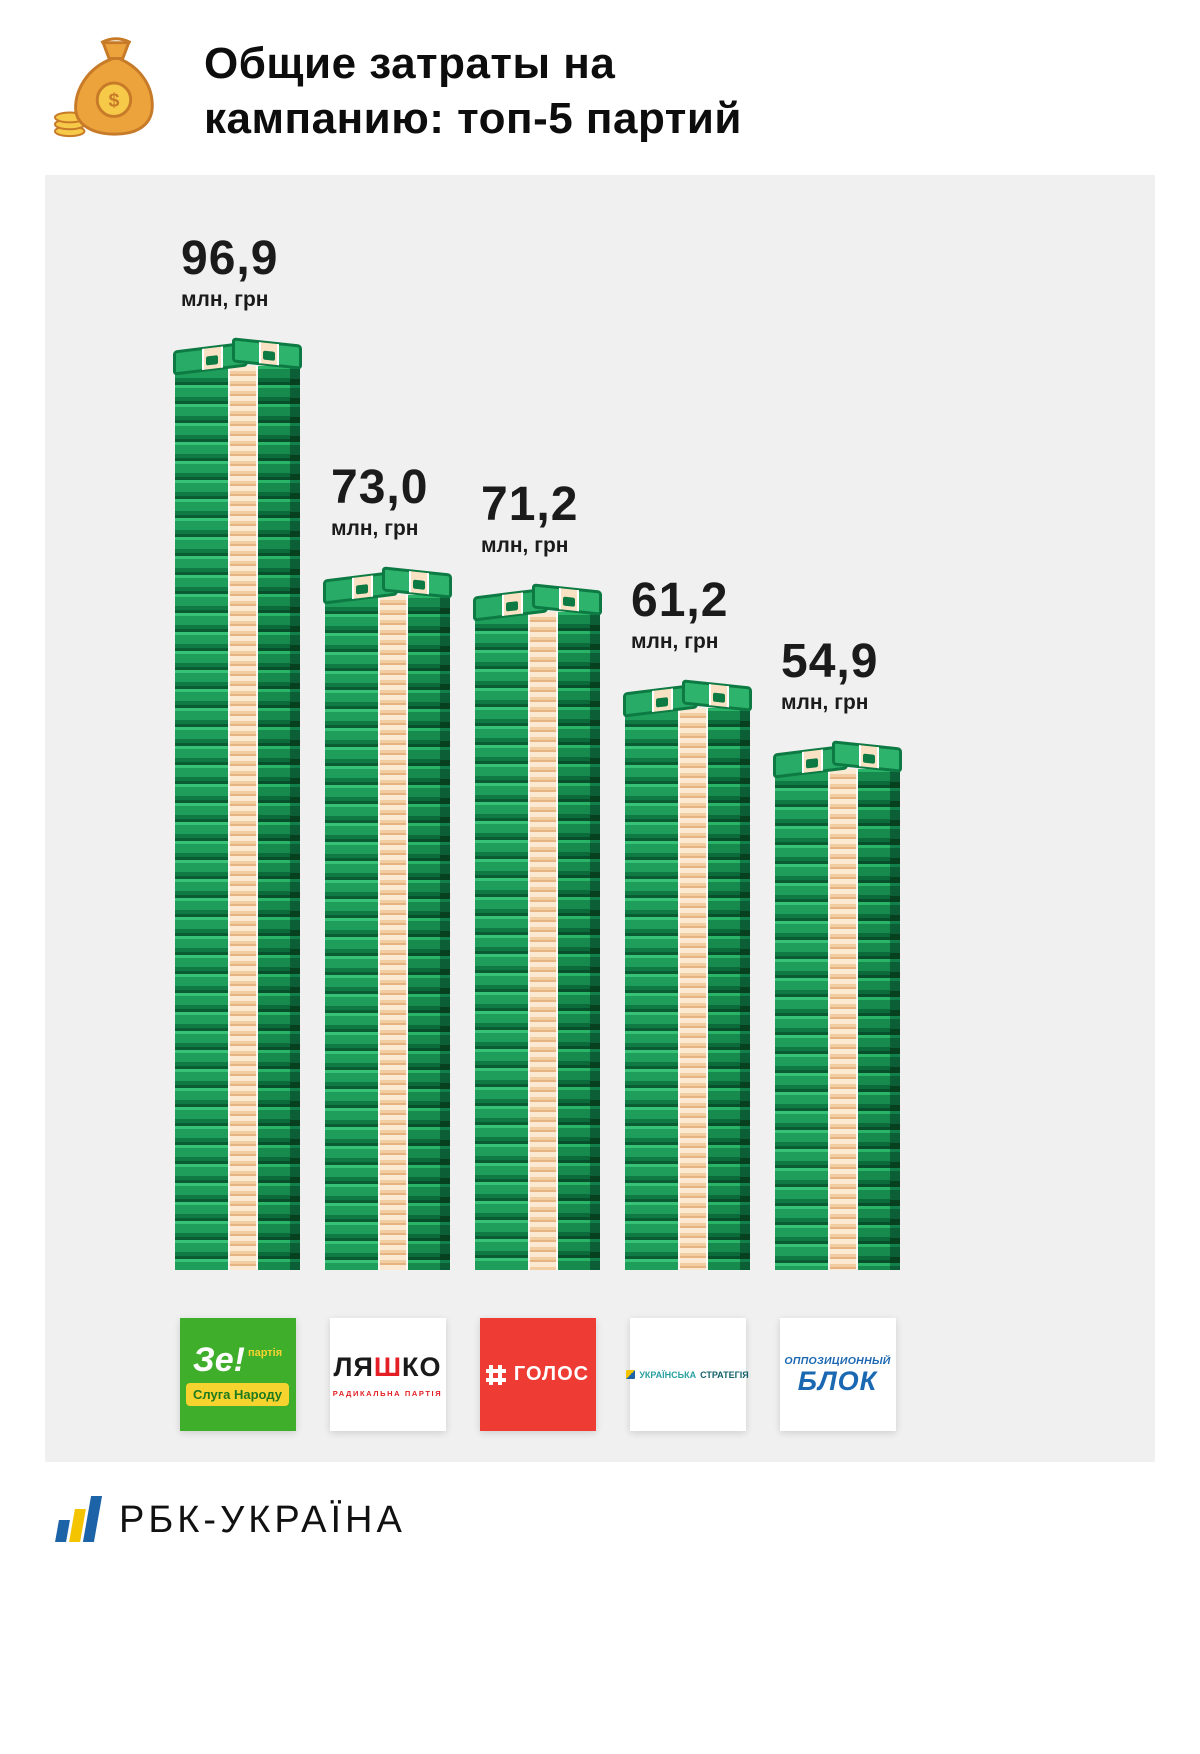  What do you see at coordinates (668, 1374) in the screenshot?
I see `strategiya-word1: УКРАЇНСЬКА` at bounding box center [668, 1374].